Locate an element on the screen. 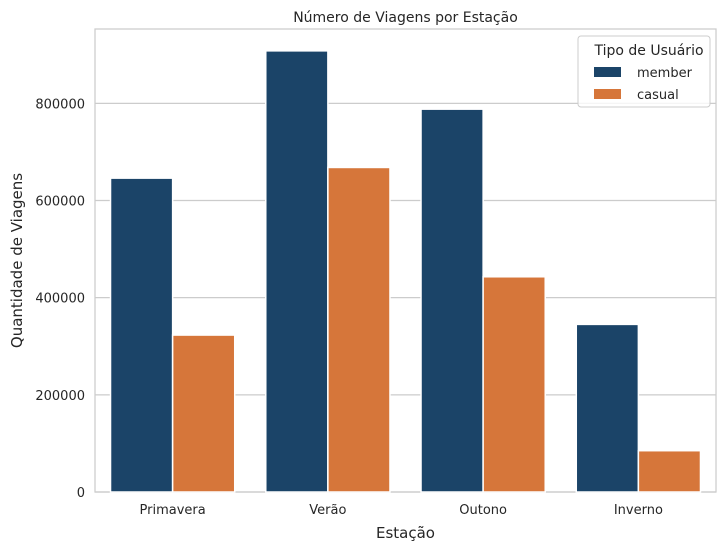  x-tick-label: Outono is located at coordinates (483, 510).